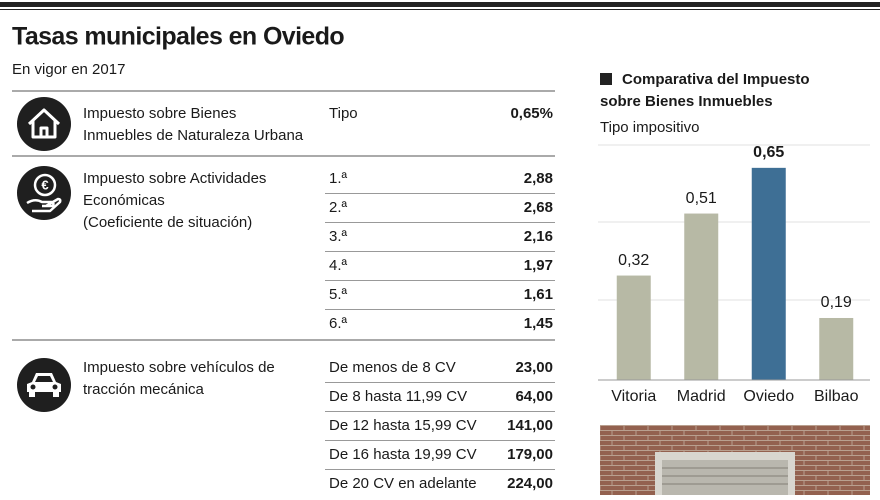  What do you see at coordinates (68, 69) in the screenshot?
I see `subtitle: En vigor en 2017` at bounding box center [68, 69].